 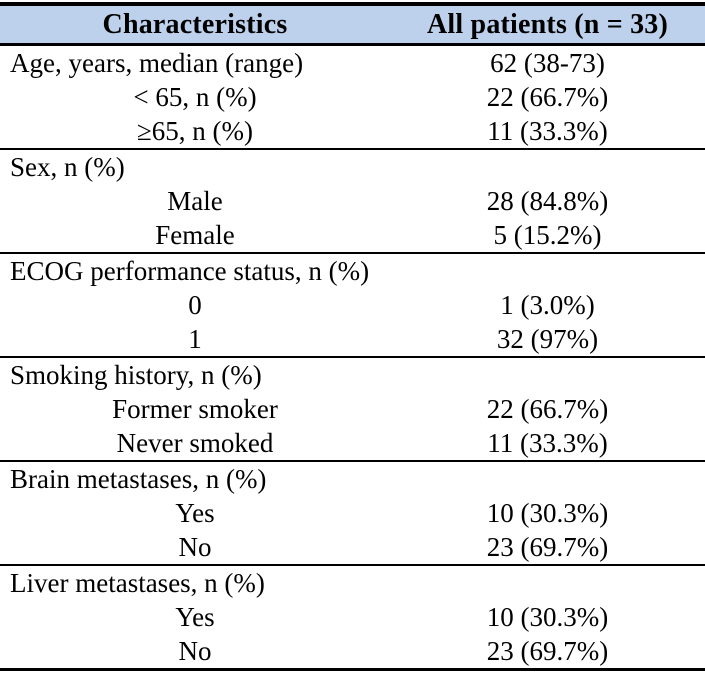 What do you see at coordinates (195, 235) in the screenshot?
I see `row-label: Female` at bounding box center [195, 235].